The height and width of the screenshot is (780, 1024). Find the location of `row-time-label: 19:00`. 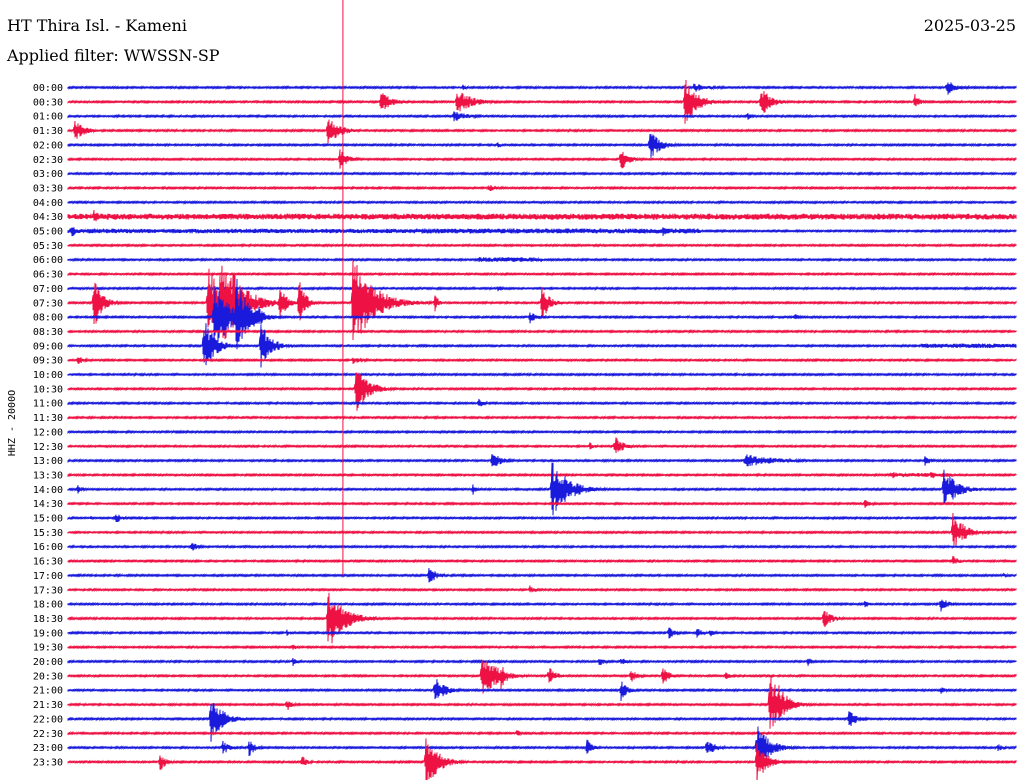

row-time-label: 19:00 is located at coordinates (48, 633).